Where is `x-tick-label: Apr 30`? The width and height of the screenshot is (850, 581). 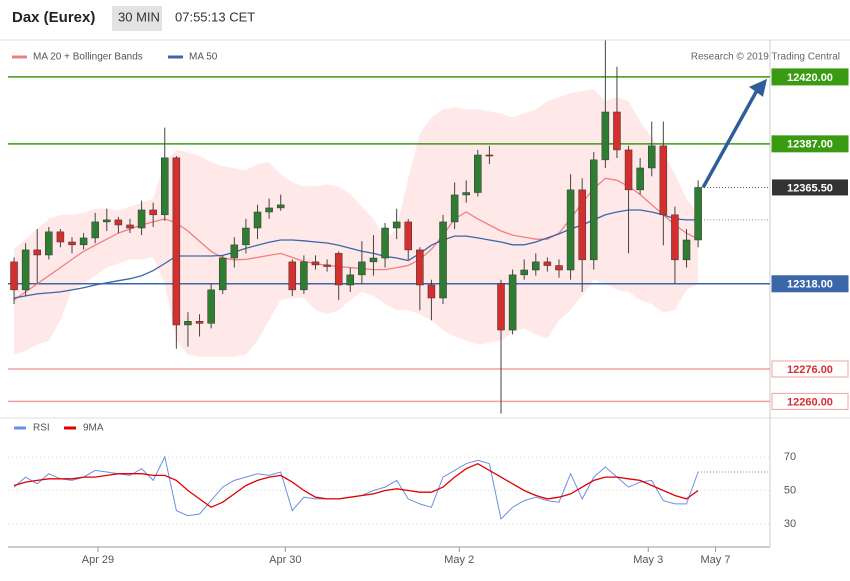
x-tick-label: Apr 30 is located at coordinates (285, 560).